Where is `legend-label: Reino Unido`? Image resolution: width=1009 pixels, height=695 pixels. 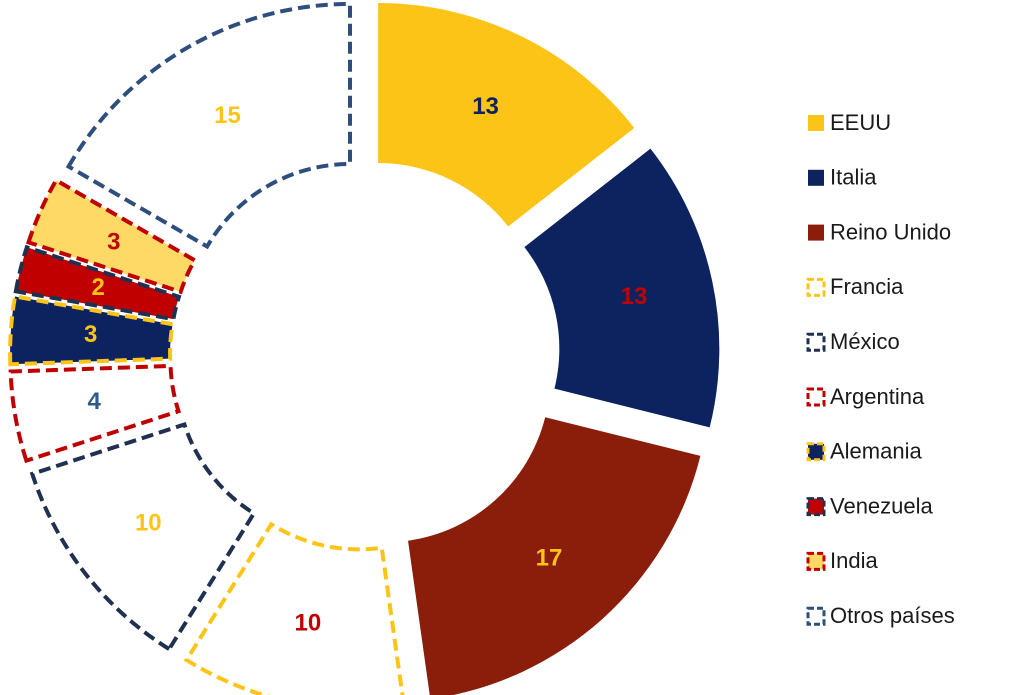
legend-label: Reino Unido is located at coordinates (890, 231).